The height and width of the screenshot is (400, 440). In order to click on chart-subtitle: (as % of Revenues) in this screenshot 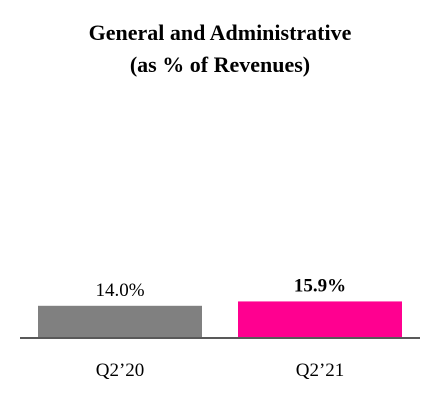, I will do `click(220, 64)`.